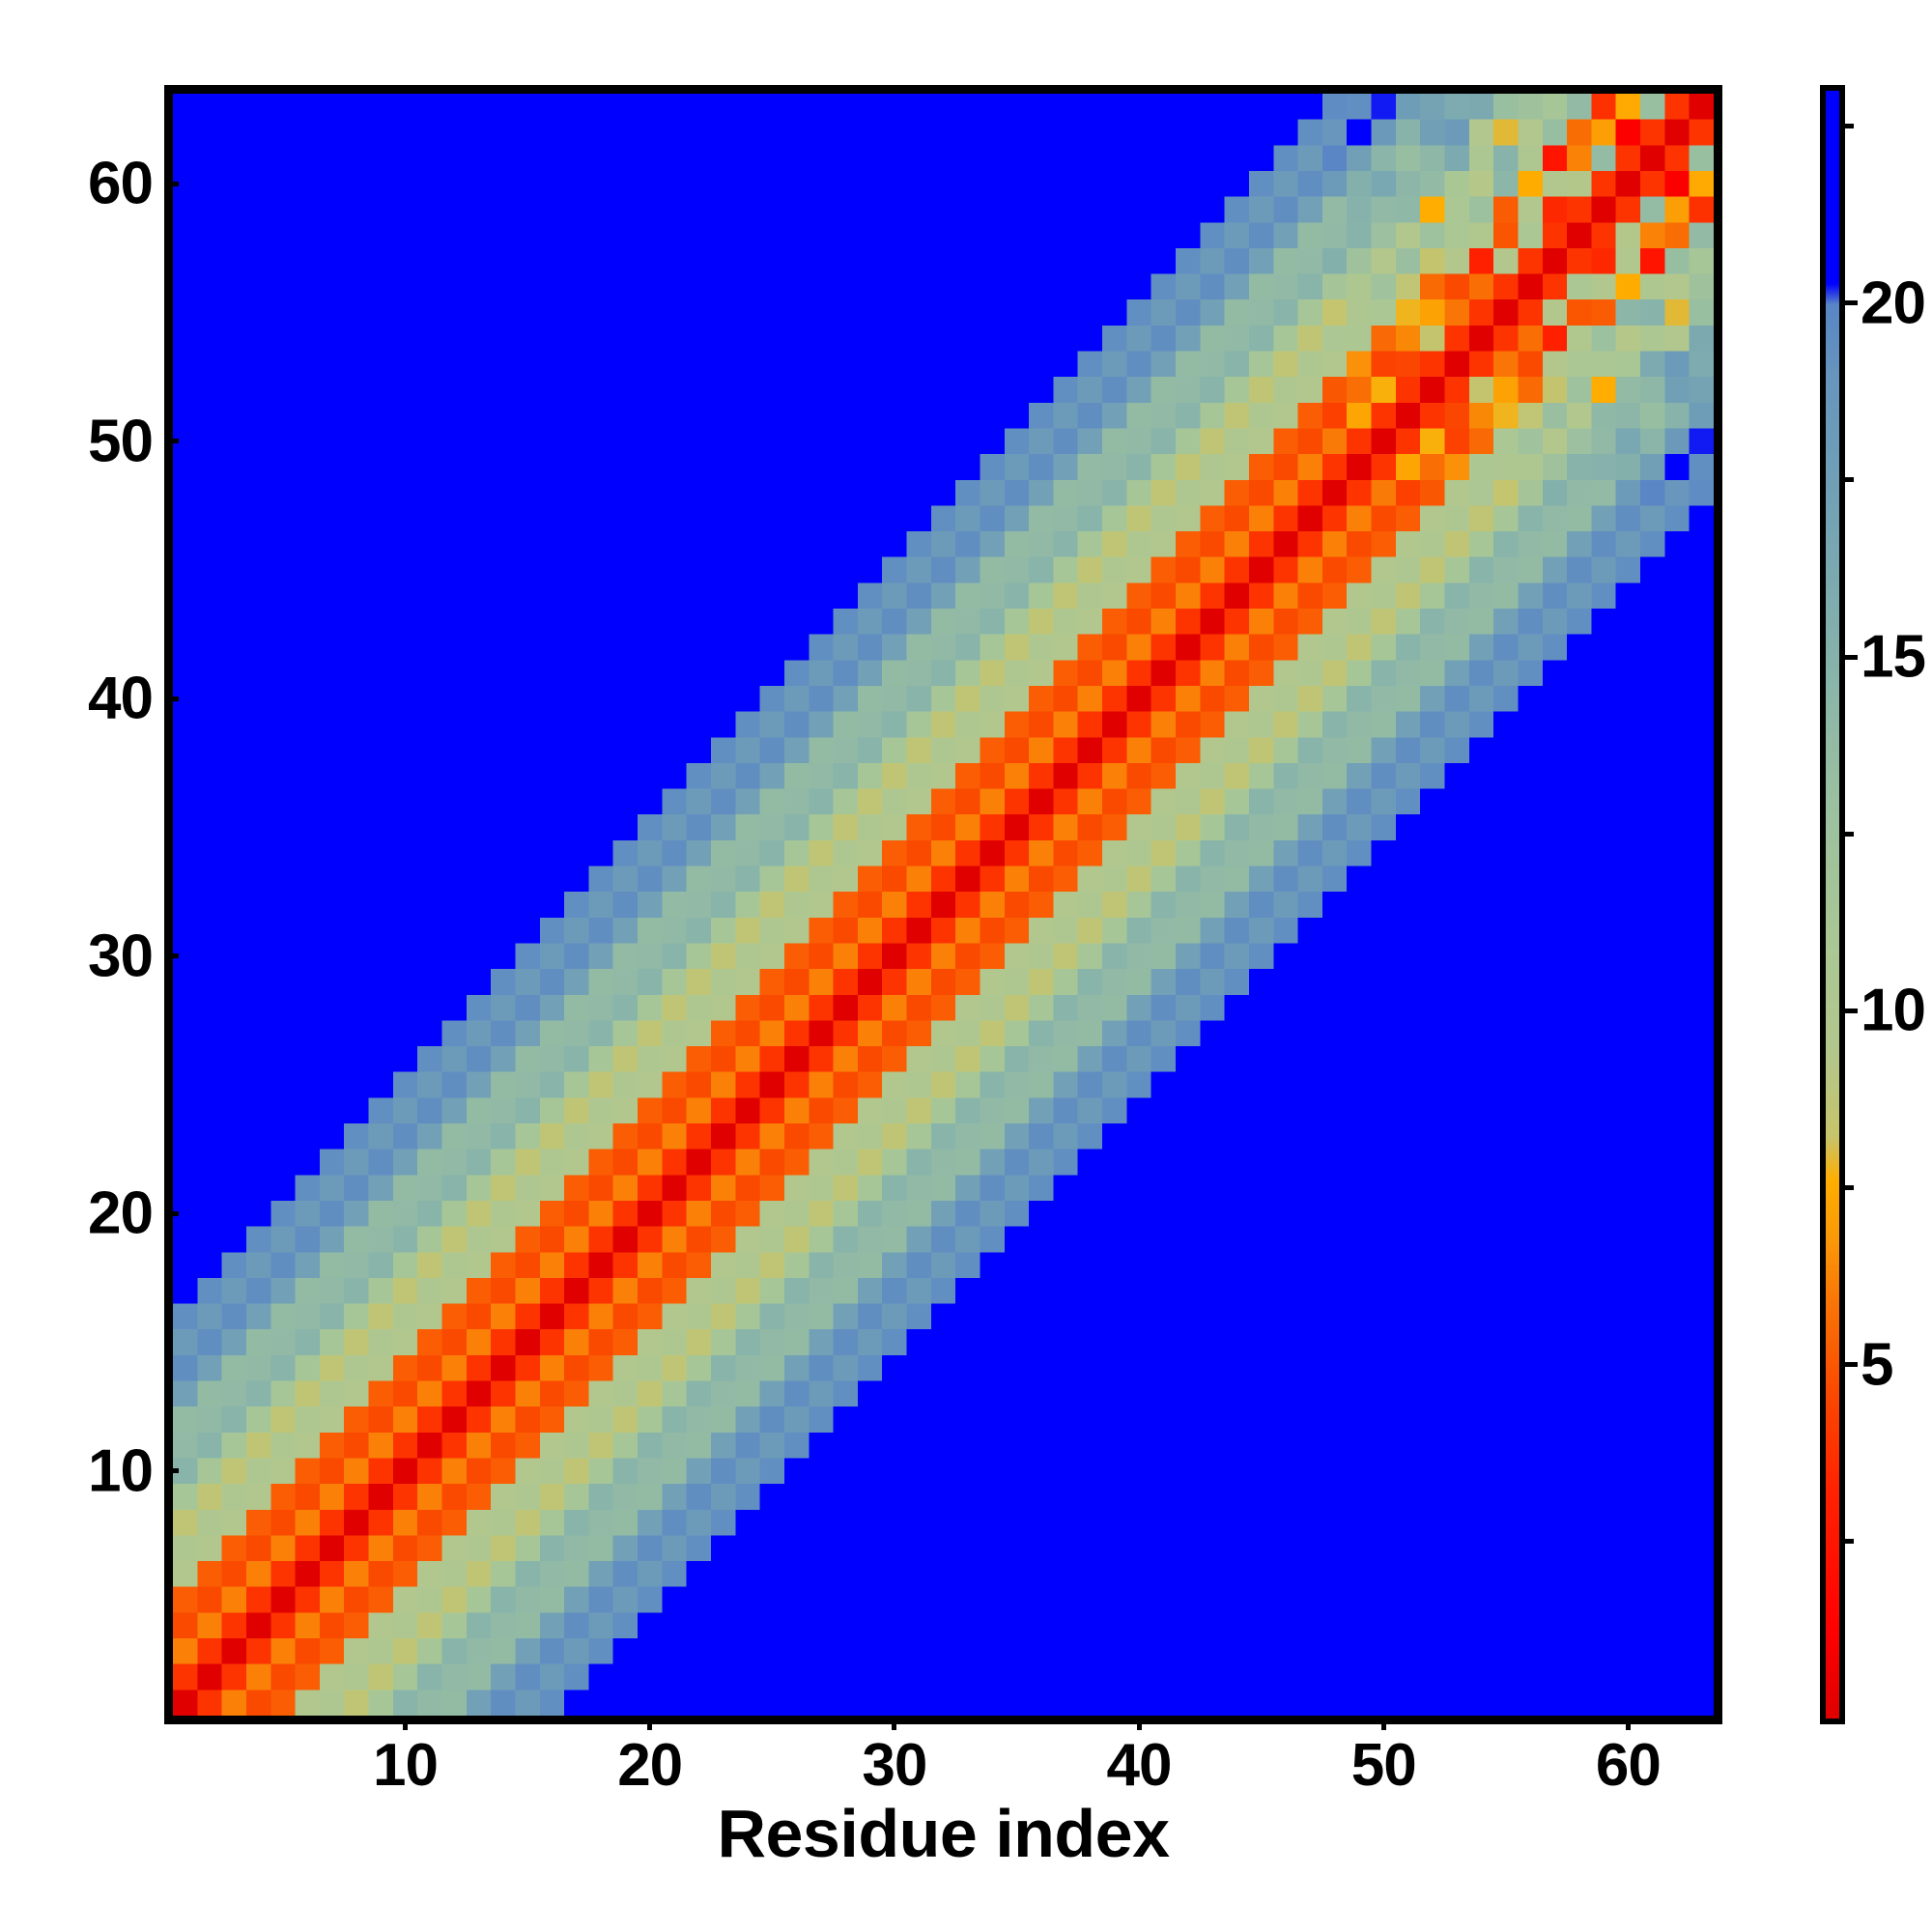  Describe the element at coordinates (1628, 1765) in the screenshot. I see `x-tick-label-60: 60` at that location.